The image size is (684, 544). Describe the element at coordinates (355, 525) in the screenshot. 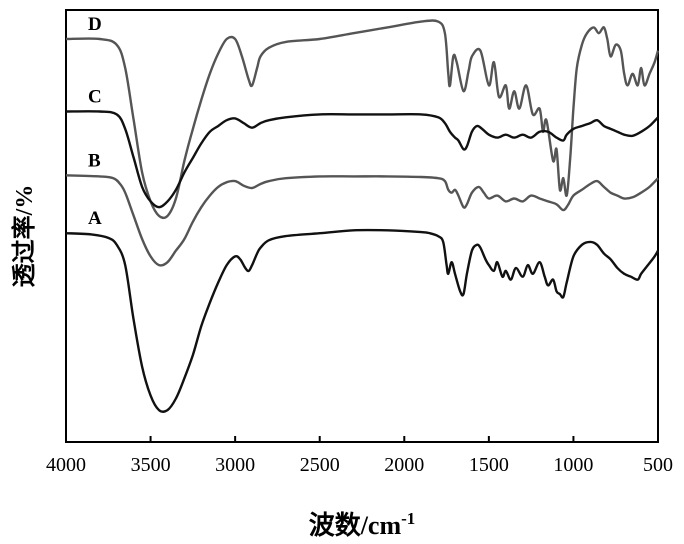

I see `x-axis-title-main: 波数/cm` at that location.